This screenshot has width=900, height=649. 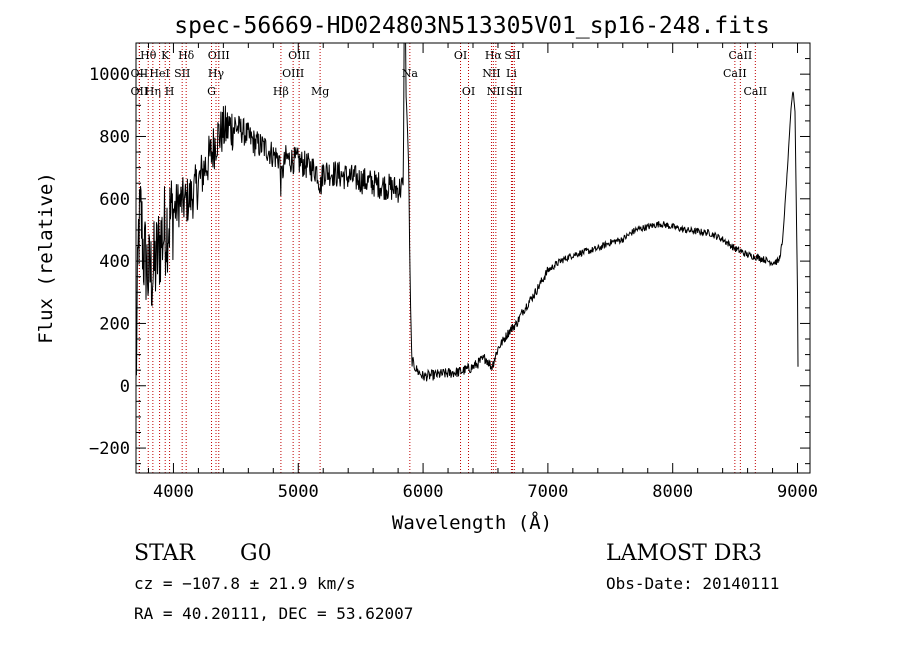 What do you see at coordinates (216, 73) in the screenshot?
I see `line-marker-label: Hγ` at bounding box center [216, 73].